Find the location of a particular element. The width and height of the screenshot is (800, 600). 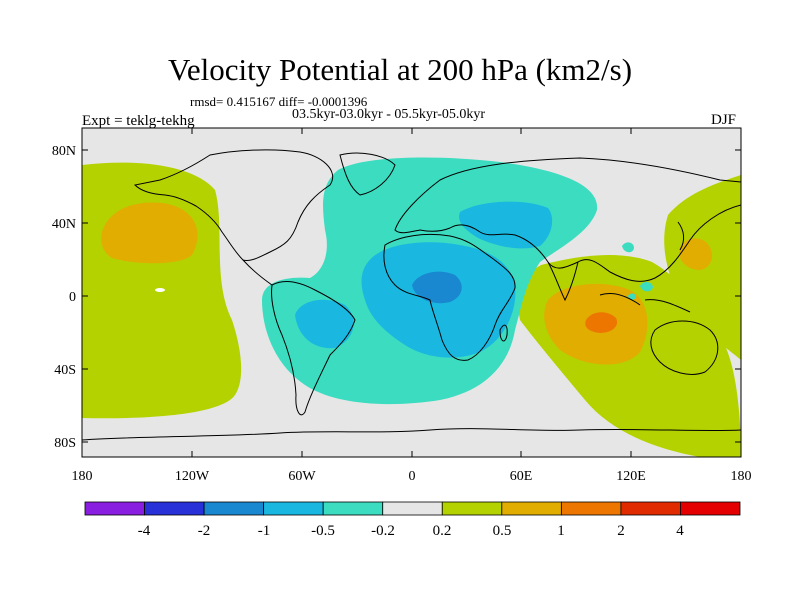

x-tick-label: 60W is located at coordinates (302, 476).